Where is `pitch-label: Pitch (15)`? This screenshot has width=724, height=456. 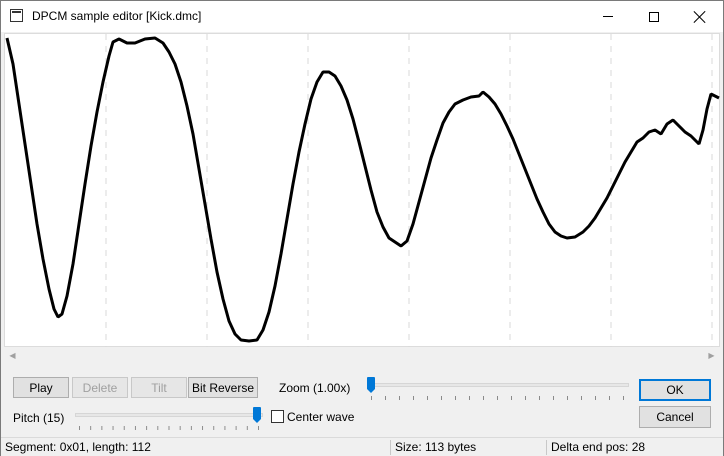
pitch-label: Pitch (15) is located at coordinates (39, 418).